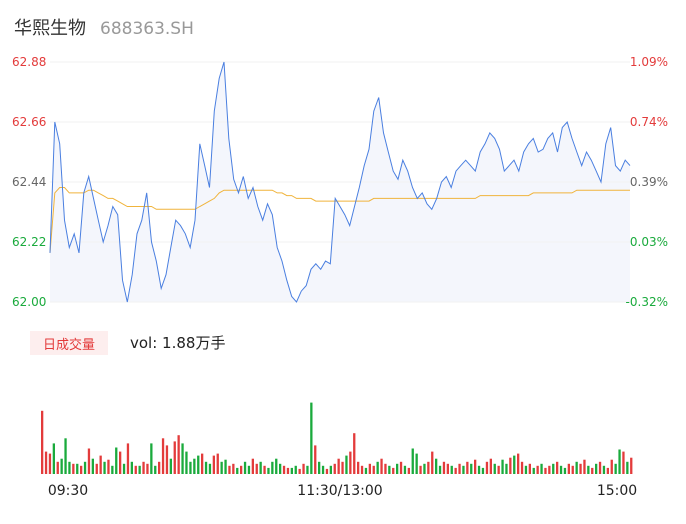 The image size is (686, 524). I want to click on volume-tab: 日成交量, so click(69, 343).